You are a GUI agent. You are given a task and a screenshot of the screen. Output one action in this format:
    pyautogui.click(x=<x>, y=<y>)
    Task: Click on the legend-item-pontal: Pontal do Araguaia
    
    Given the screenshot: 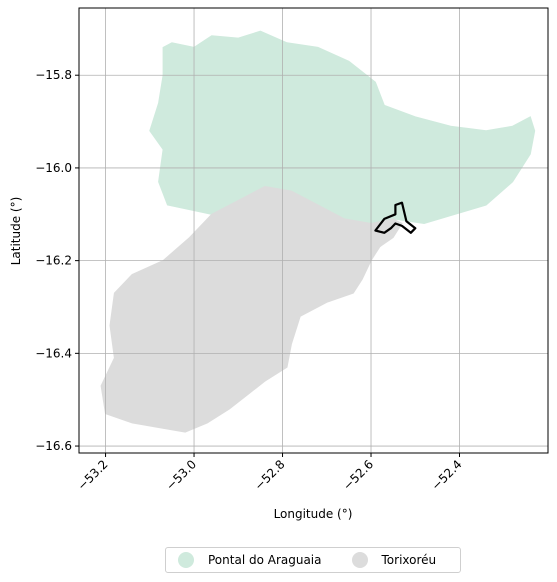 What is the action you would take?
    pyautogui.click(x=250, y=560)
    